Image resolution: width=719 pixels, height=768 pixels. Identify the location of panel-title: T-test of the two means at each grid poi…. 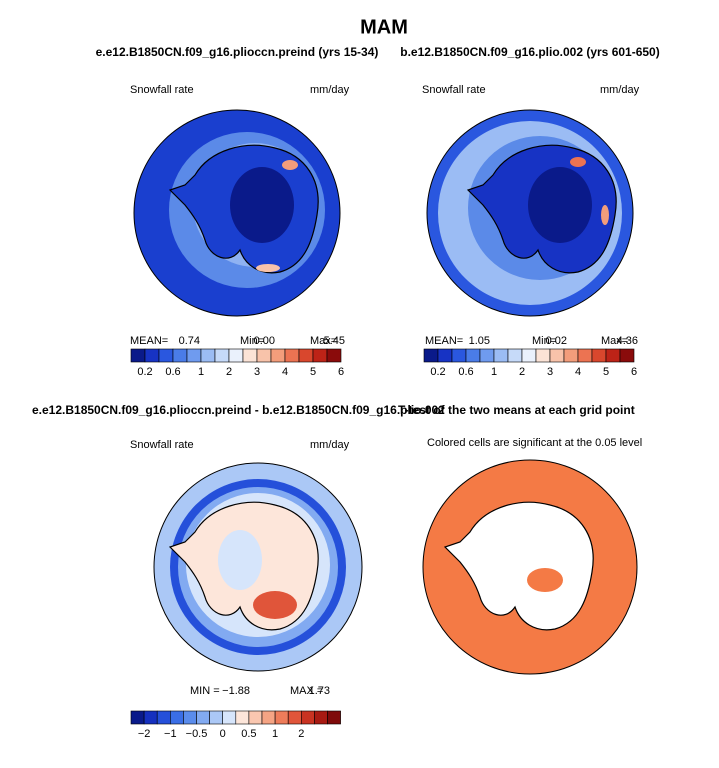
(516, 410).